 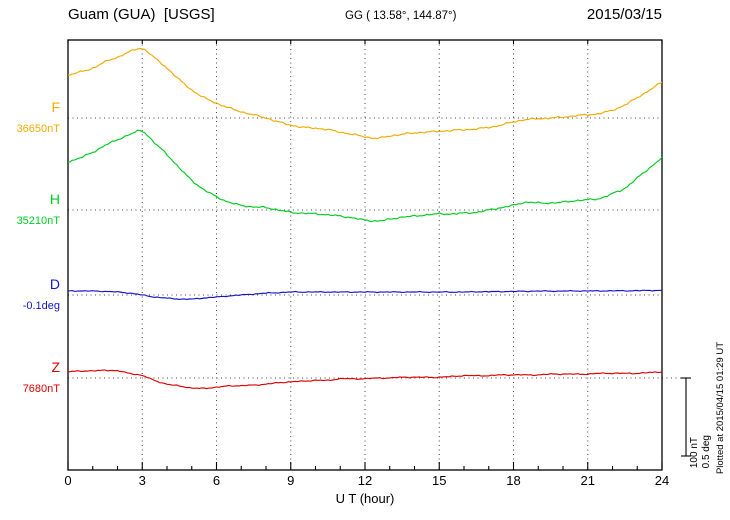 I want to click on geographic-coords: GG ( 13.58°, 144.87°), so click(x=401, y=16).